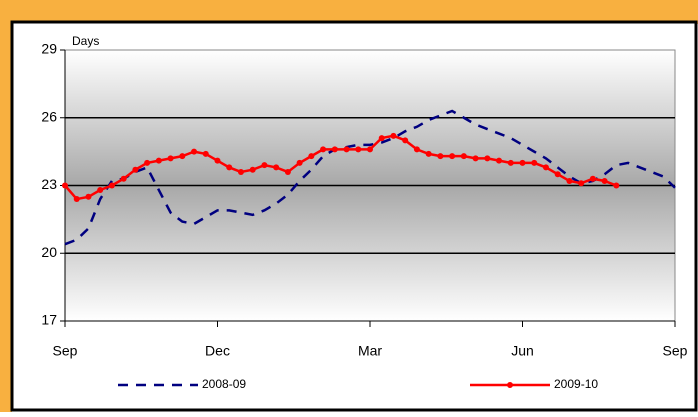 The height and width of the screenshot is (417, 698). I want to click on x-tick-label: Dec, so click(217, 351).